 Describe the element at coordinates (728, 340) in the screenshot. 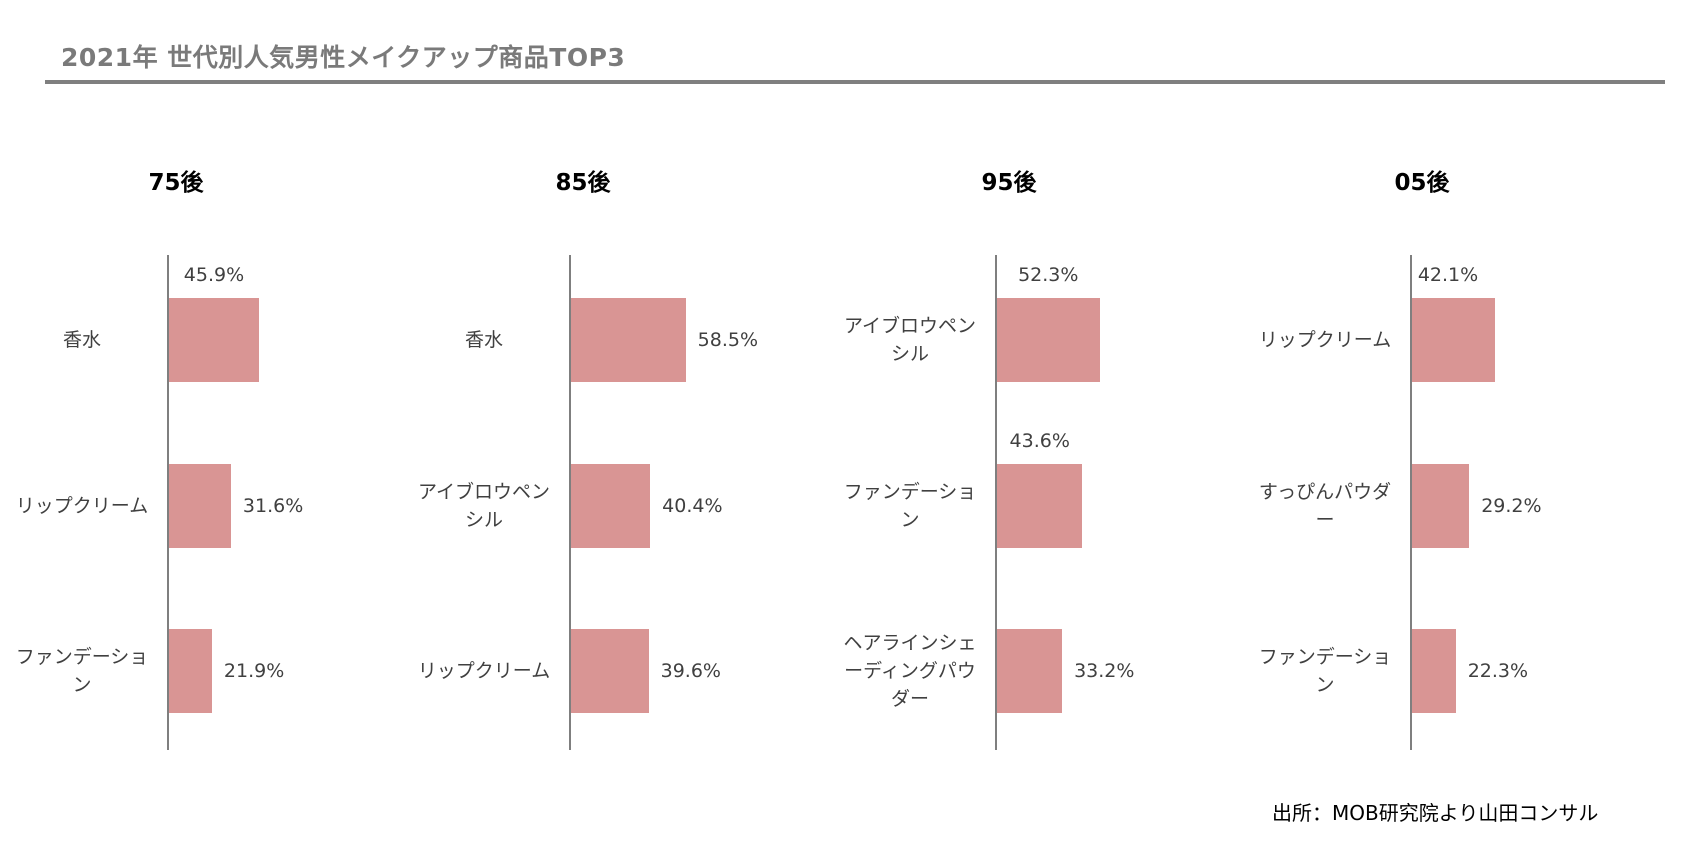

I see `data-label: 58.5%` at that location.